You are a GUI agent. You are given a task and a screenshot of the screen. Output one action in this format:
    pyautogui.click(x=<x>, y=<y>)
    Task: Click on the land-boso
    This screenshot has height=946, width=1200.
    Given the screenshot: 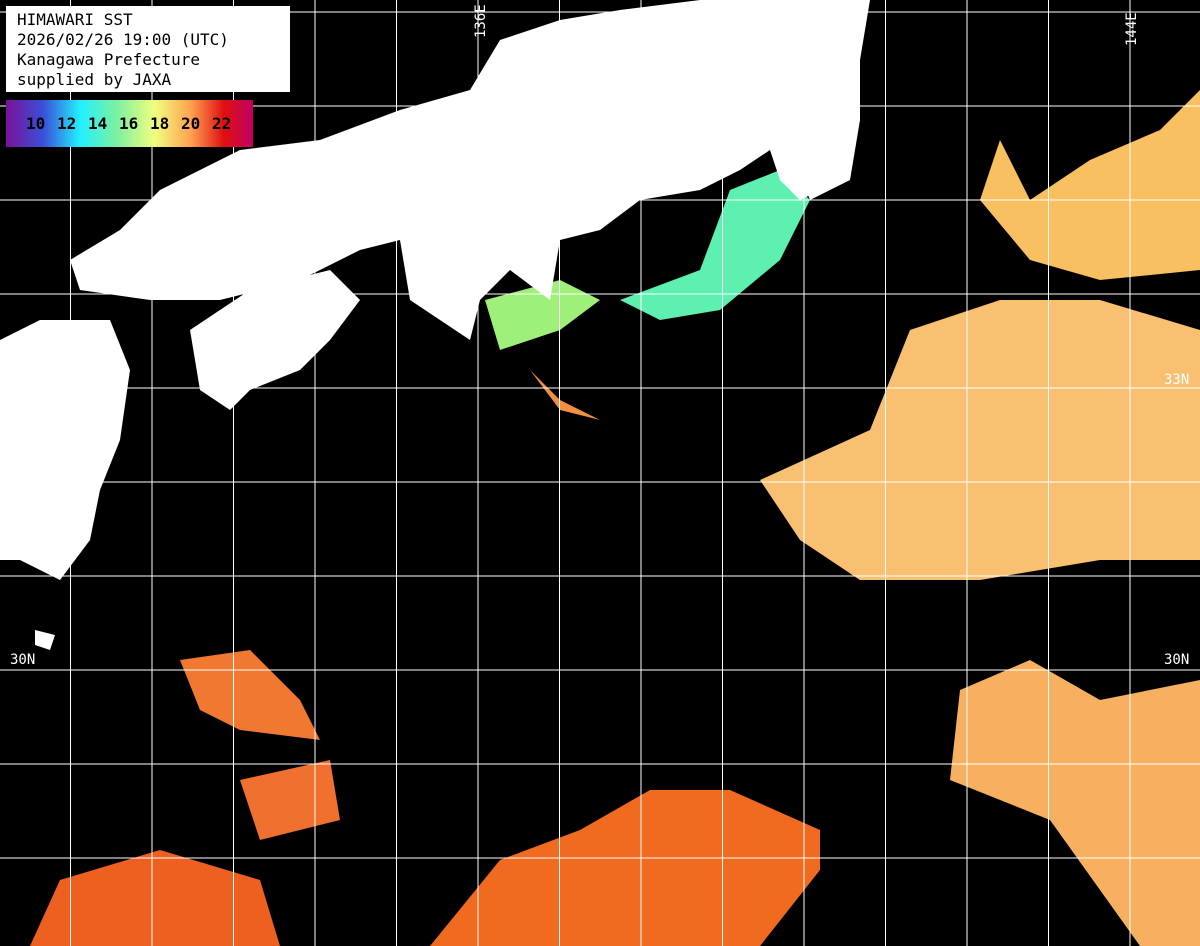 What is the action you would take?
    pyautogui.click(x=825, y=160)
    